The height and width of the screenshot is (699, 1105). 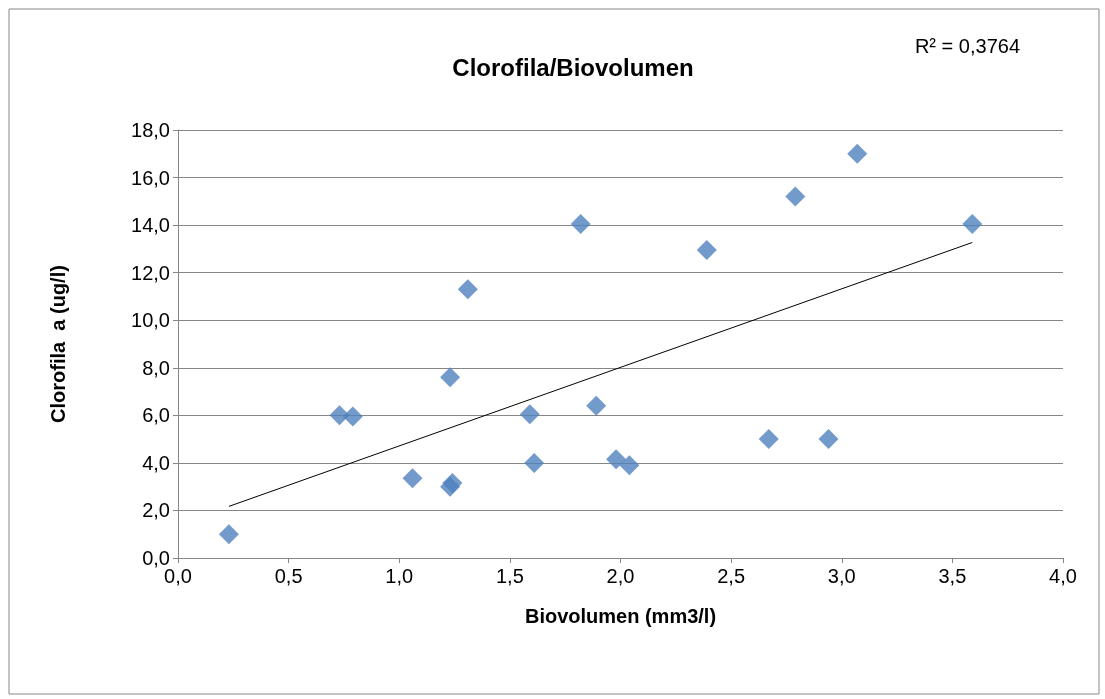 I want to click on y-tick-label: 14,0, so click(x=150, y=225).